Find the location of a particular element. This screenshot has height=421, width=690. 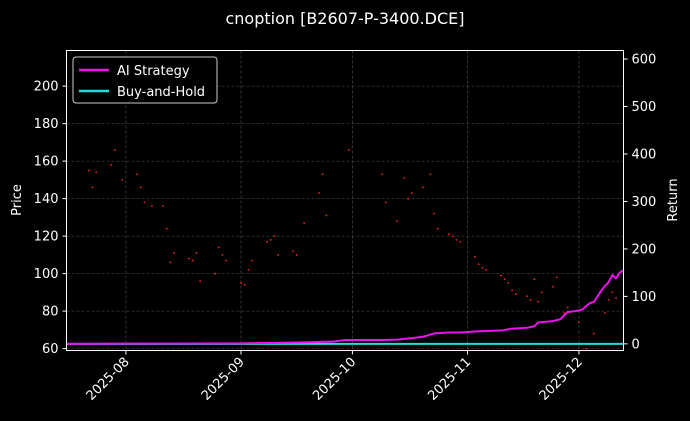

y-axis-left: 60 80 100 120 140 160 180 200 is located at coordinates (50, 218).